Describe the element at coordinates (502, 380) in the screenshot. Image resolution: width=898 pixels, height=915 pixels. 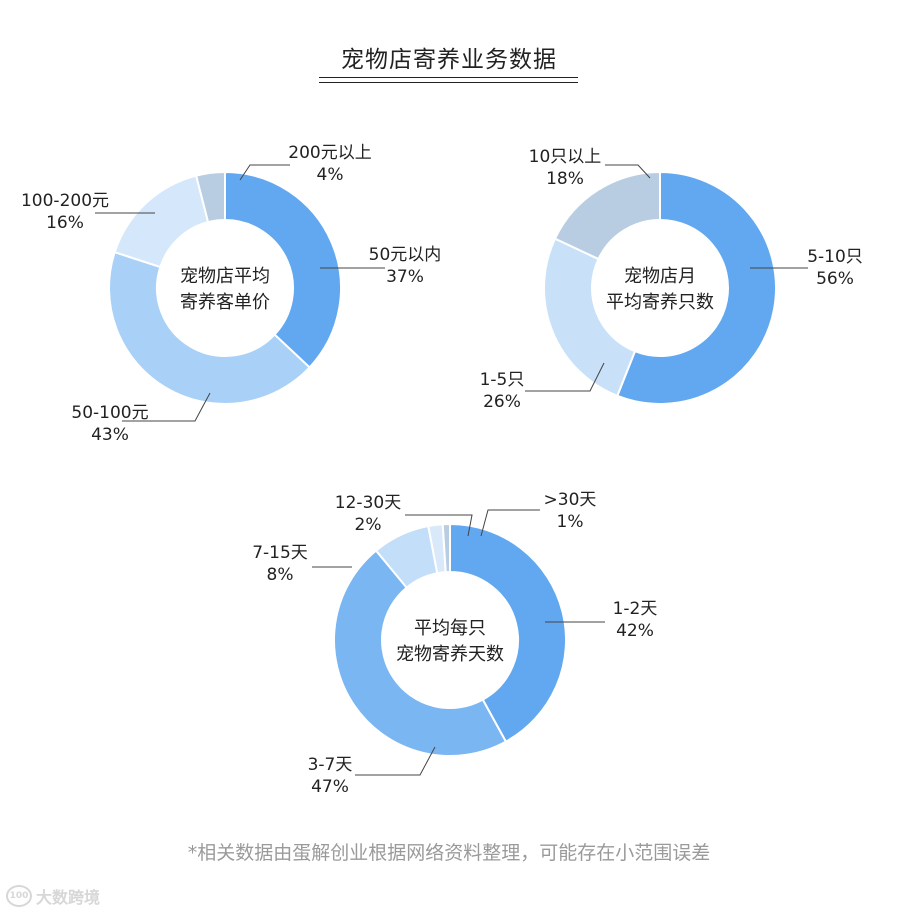
I see `donut-2-slice-label-2: 1-5只` at that location.